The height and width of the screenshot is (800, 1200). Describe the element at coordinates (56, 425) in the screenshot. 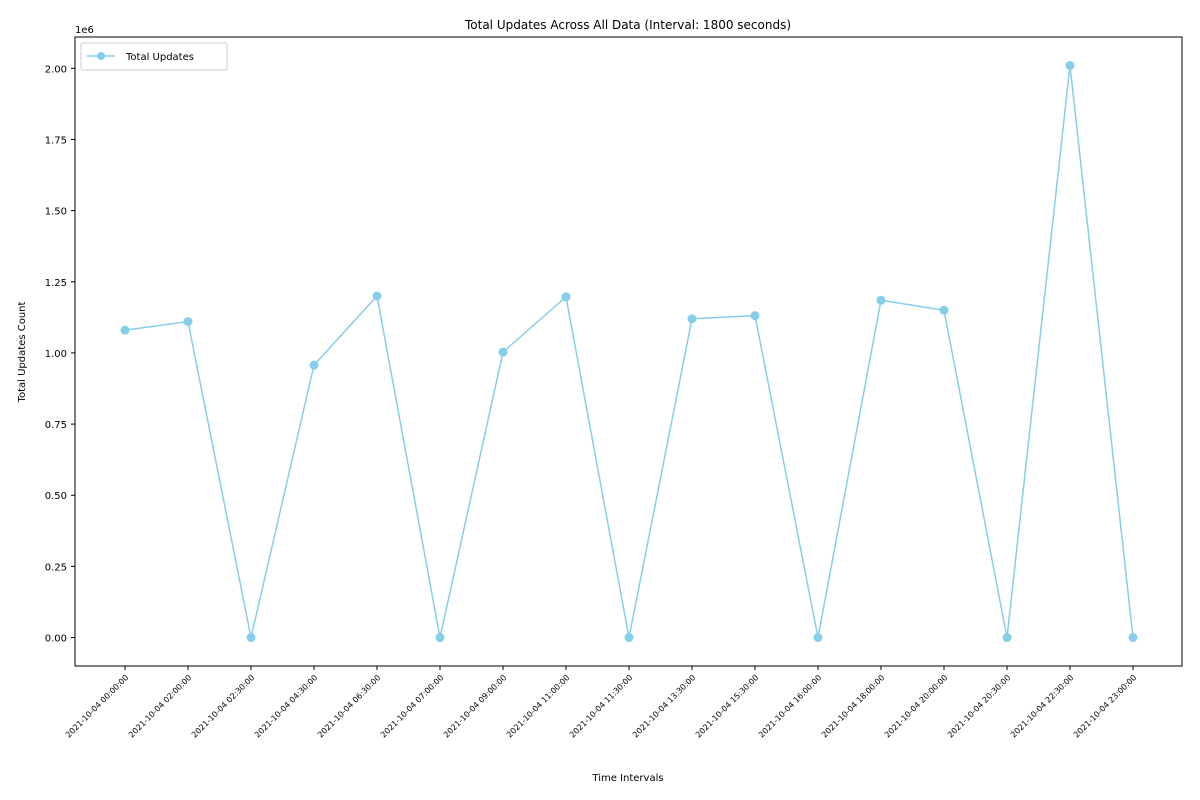

I see `y-tick-label: 0.75` at that location.